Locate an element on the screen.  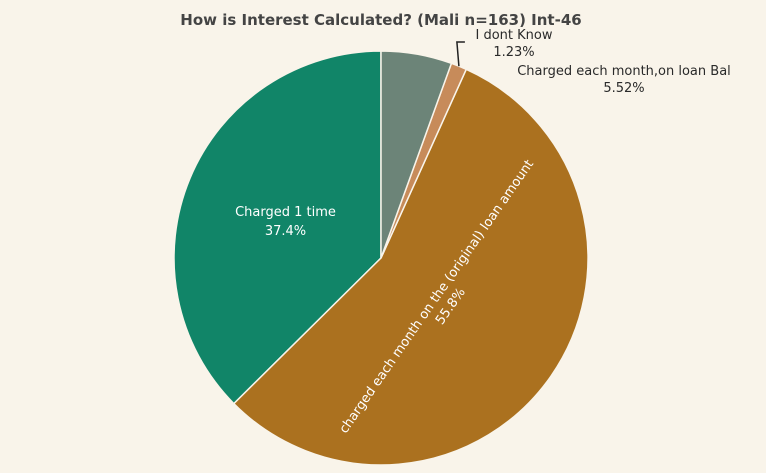
slice-label-2: I dont Know is located at coordinates (514, 35).